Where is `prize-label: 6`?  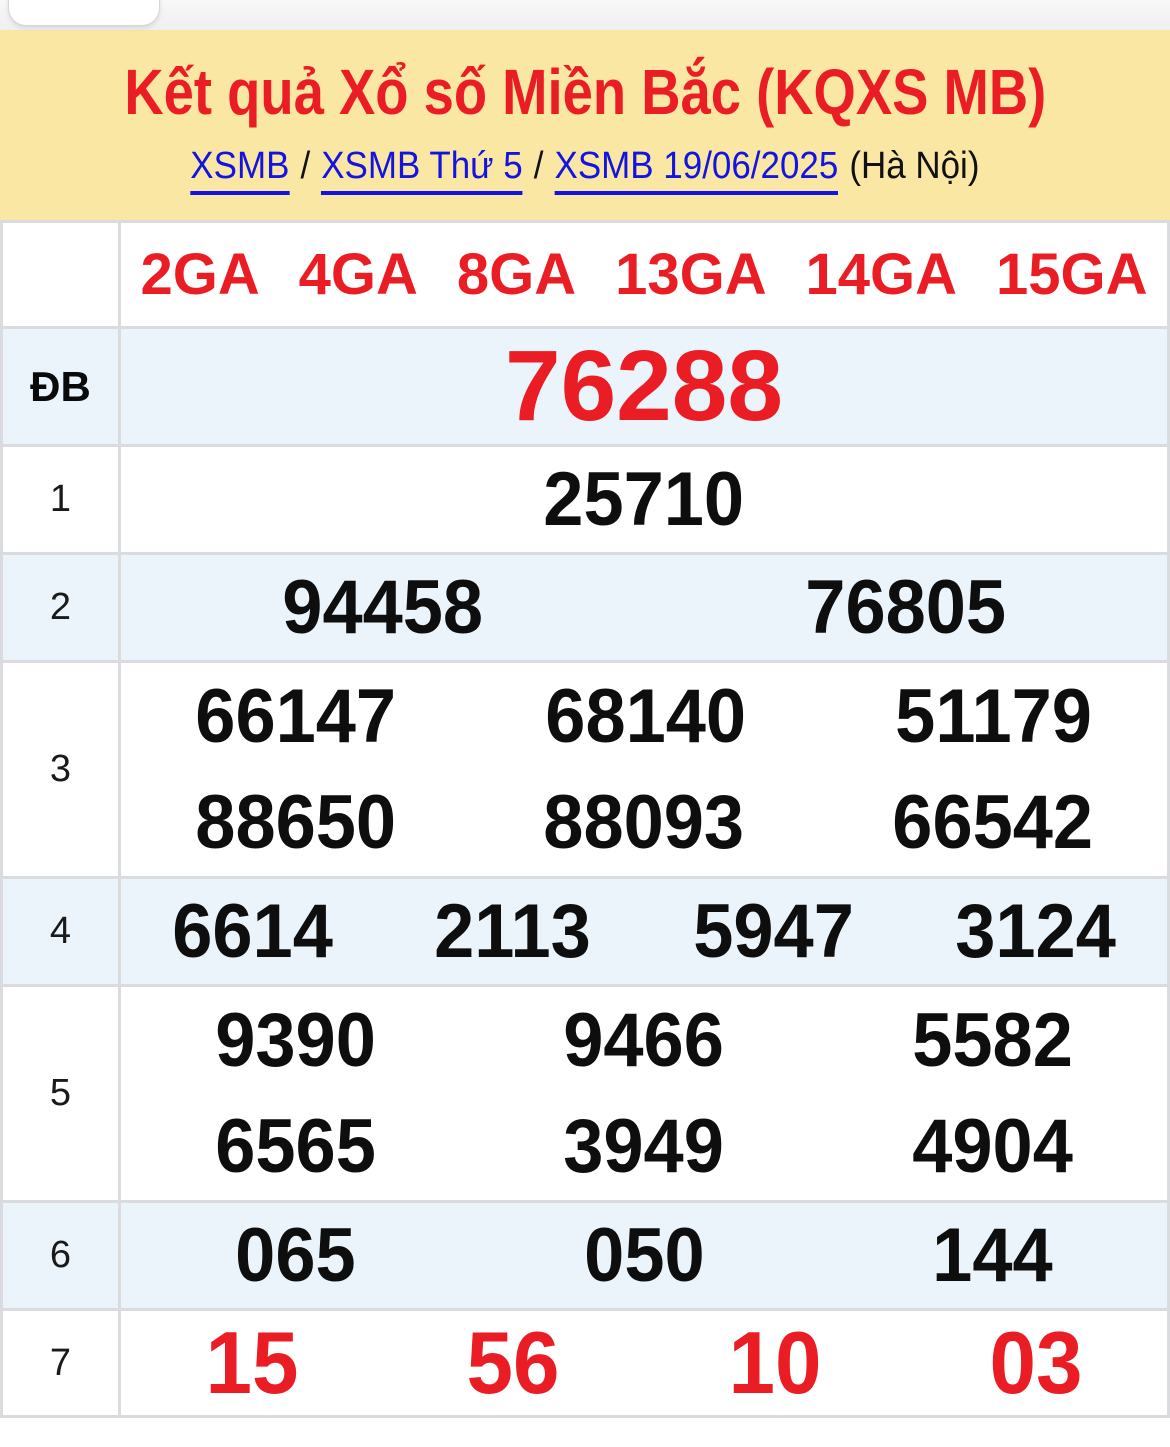
prize-label: 6 is located at coordinates (60, 1255).